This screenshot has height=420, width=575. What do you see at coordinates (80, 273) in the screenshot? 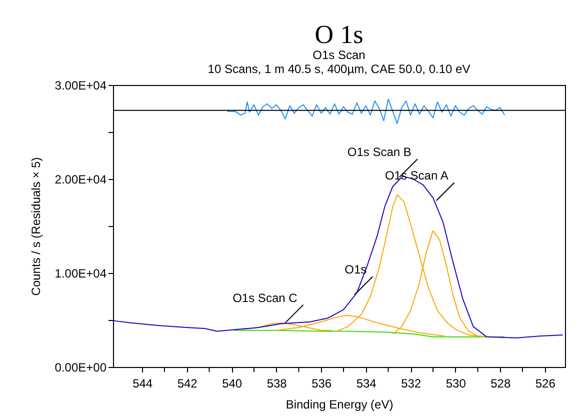
I see `y-tick-label: 1.00E+04` at bounding box center [80, 273].